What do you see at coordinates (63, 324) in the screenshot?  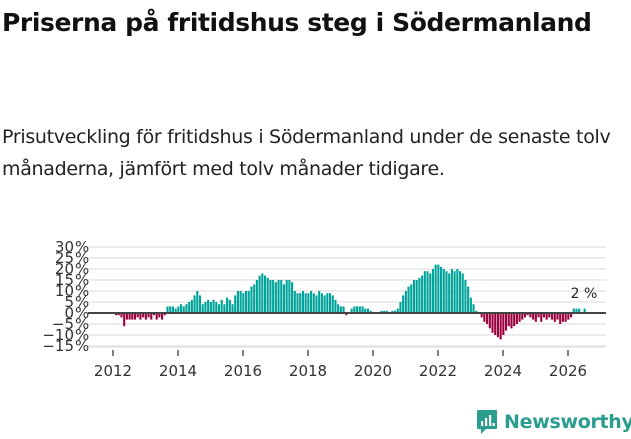 I see `y-tick-label: −5` at bounding box center [63, 324].